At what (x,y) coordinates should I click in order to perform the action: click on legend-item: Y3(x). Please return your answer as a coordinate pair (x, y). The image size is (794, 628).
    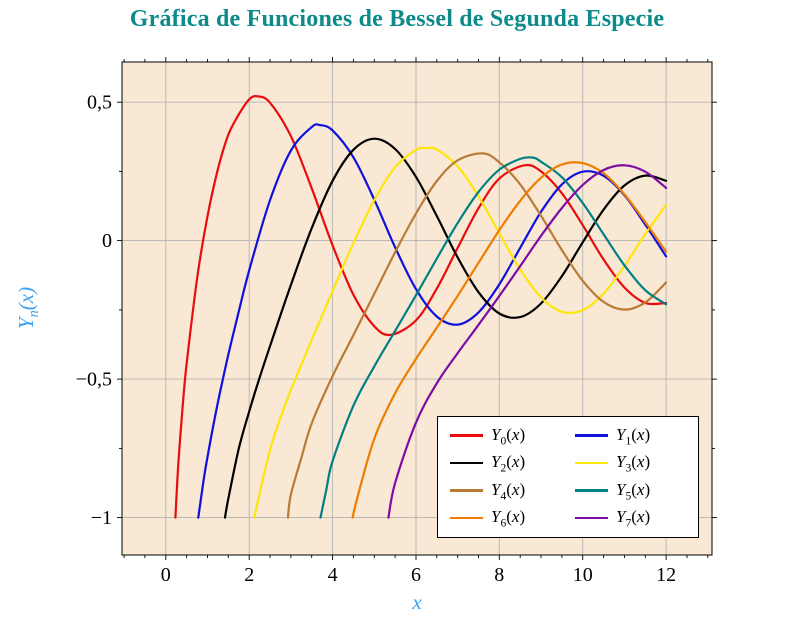
    Looking at the image, I should click on (630, 463).